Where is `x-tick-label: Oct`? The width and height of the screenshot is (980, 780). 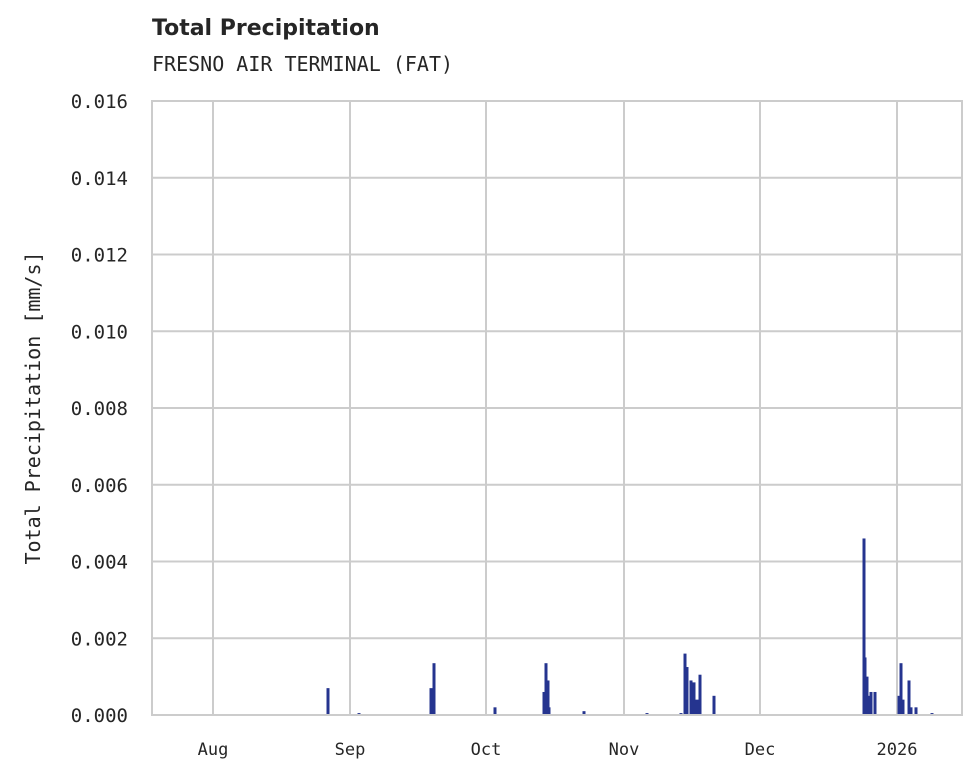 x-tick-label: Oct is located at coordinates (486, 750).